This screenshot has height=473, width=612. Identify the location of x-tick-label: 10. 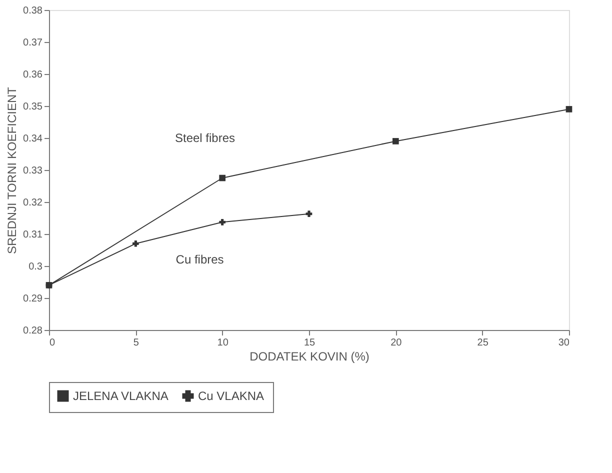
(223, 343).